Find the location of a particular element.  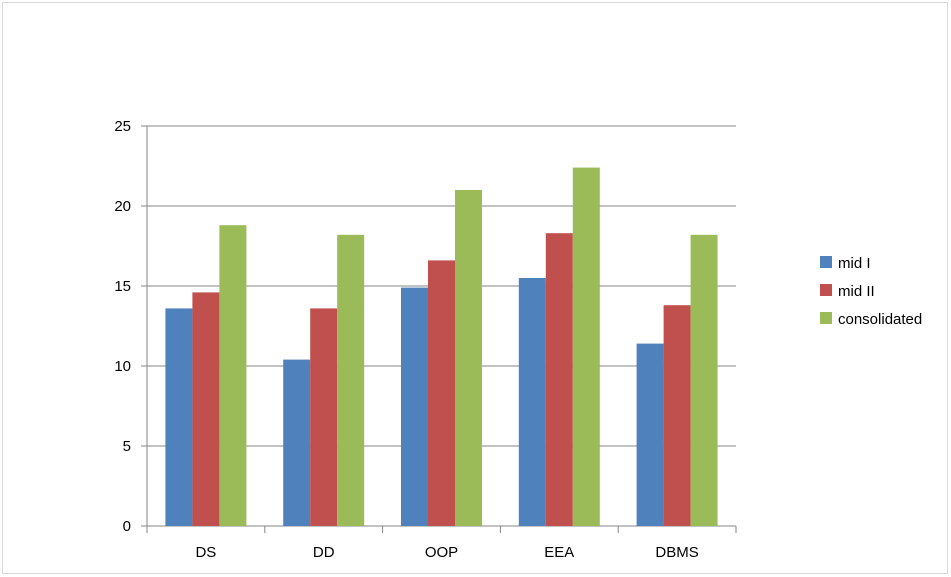

y-tick-label: 0 is located at coordinates (127, 526).